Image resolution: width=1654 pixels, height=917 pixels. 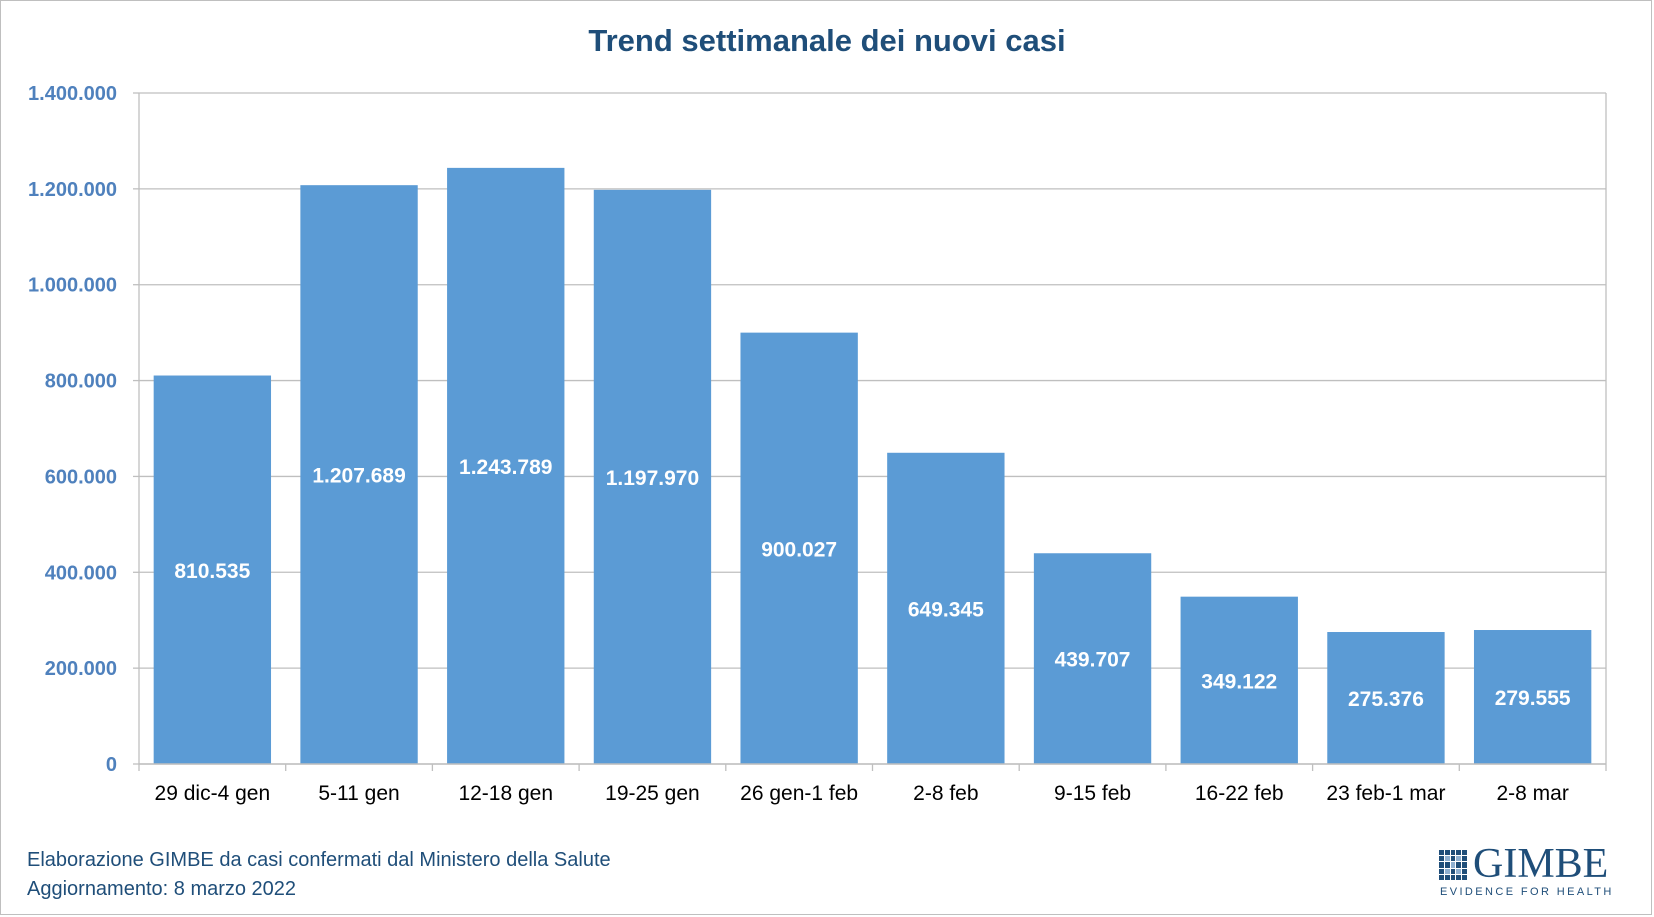 I want to click on data-label: 900.027, so click(x=799, y=549).